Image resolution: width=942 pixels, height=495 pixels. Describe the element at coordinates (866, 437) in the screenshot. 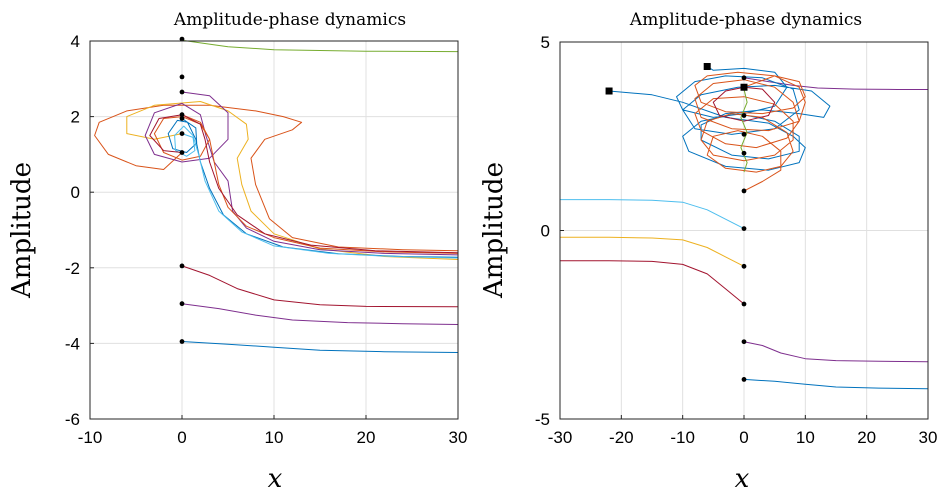

I see `right-x-tick-label: 20` at that location.